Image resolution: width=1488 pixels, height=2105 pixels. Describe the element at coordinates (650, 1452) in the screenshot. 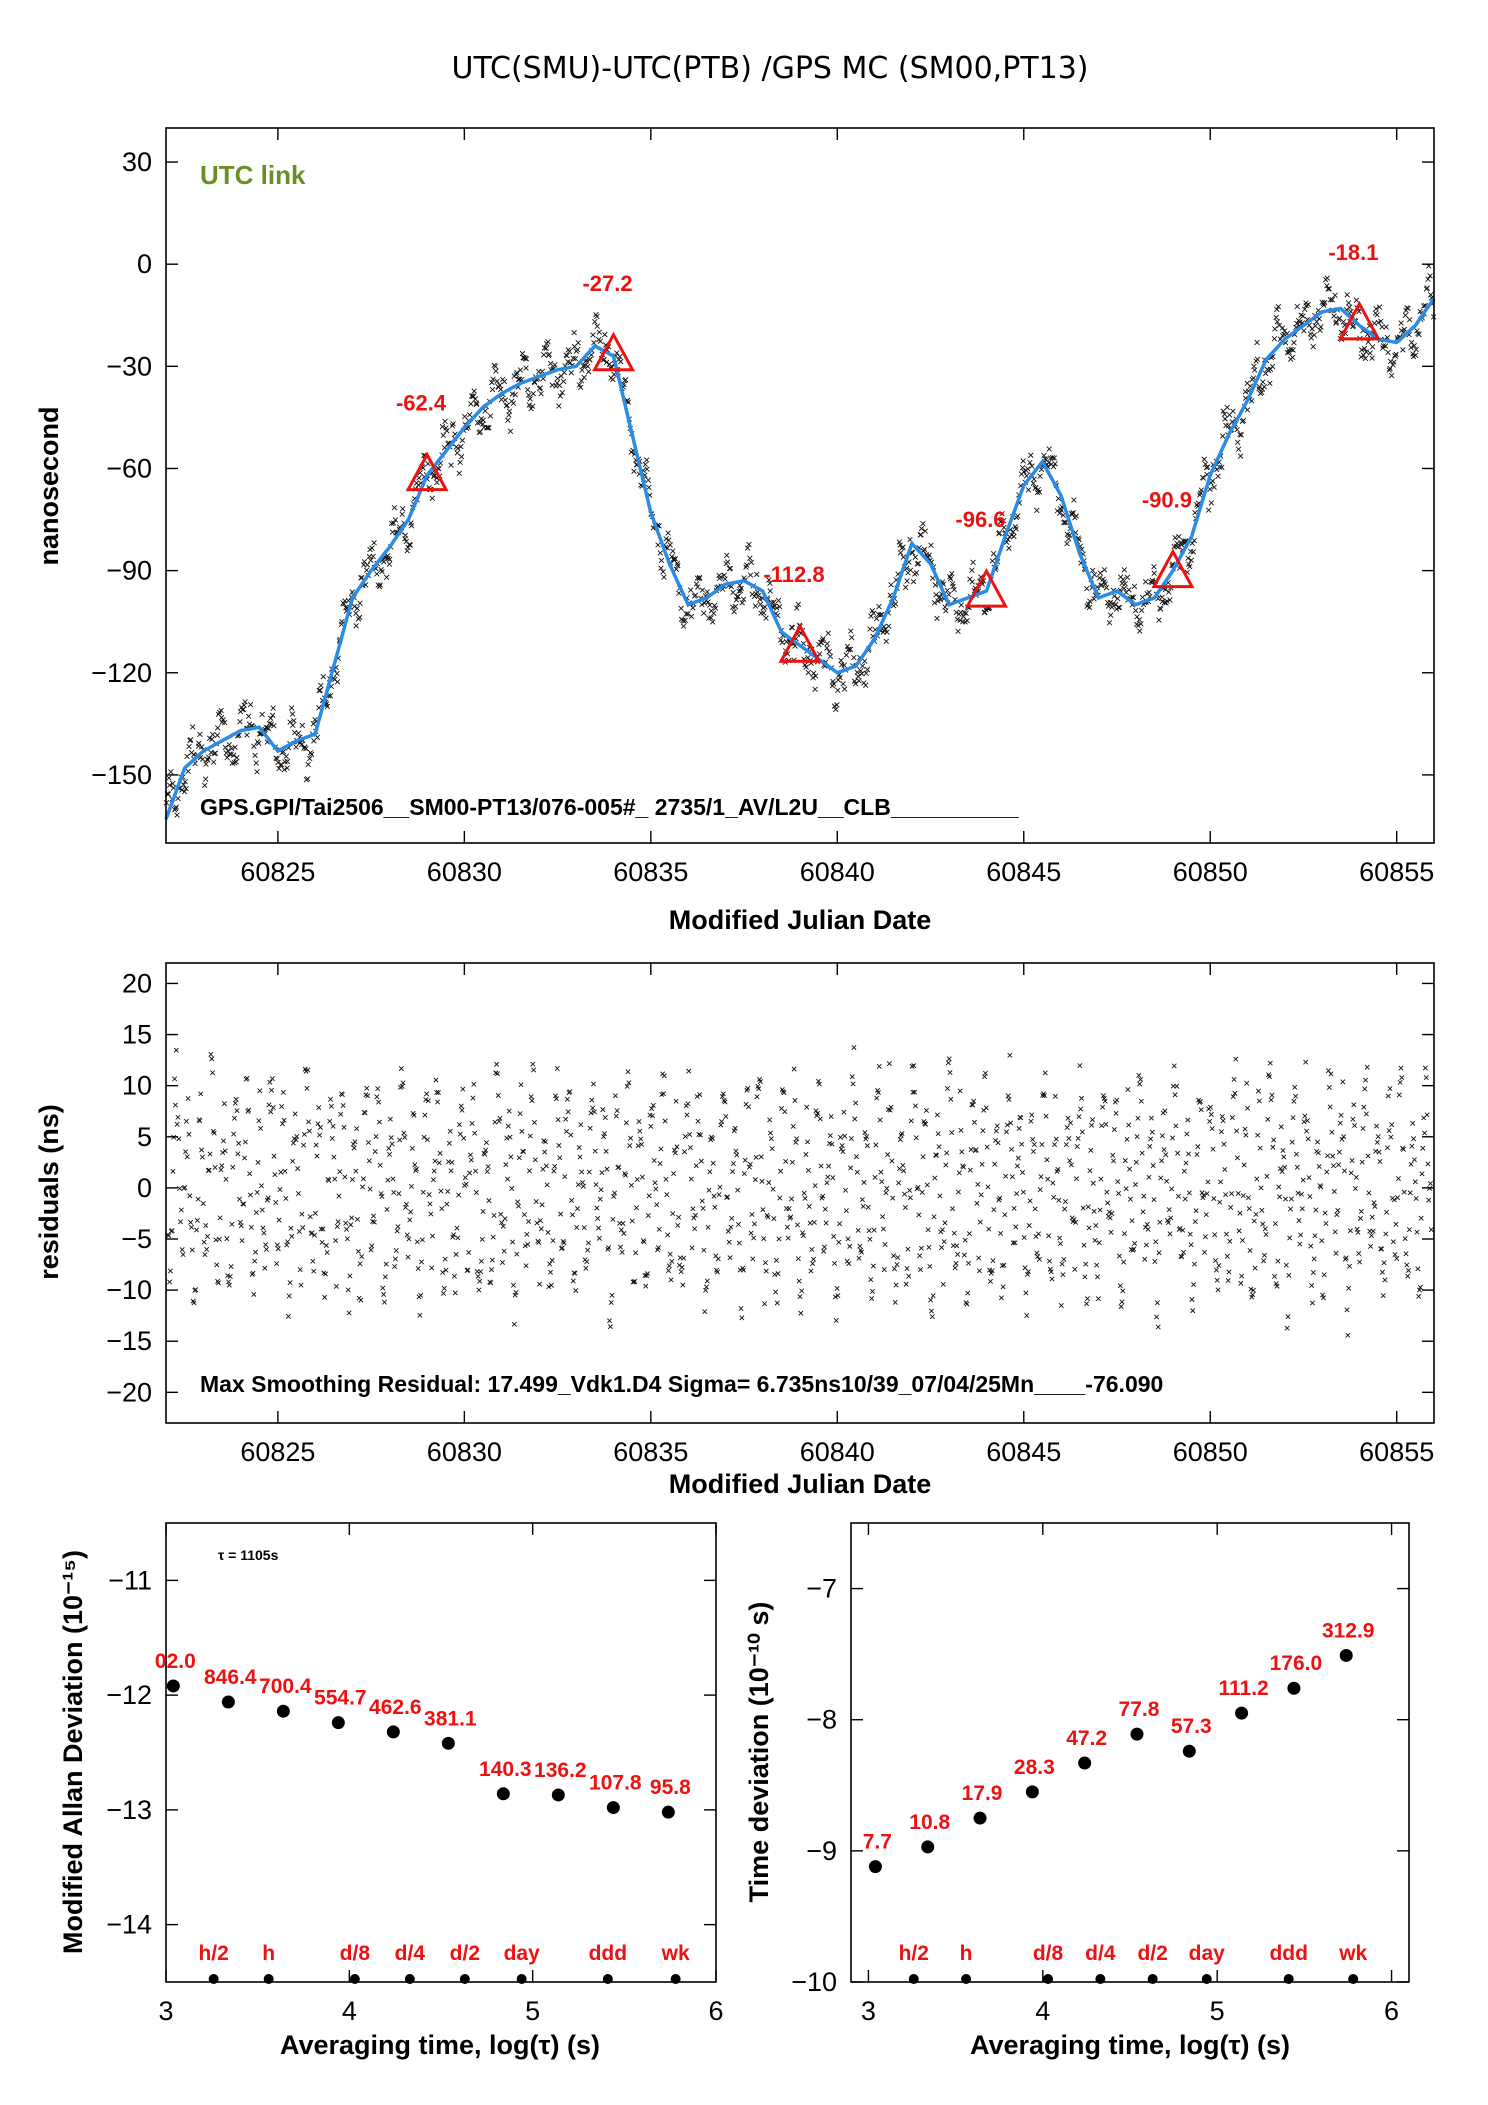

I see `x-tick-label-2: 60835` at that location.